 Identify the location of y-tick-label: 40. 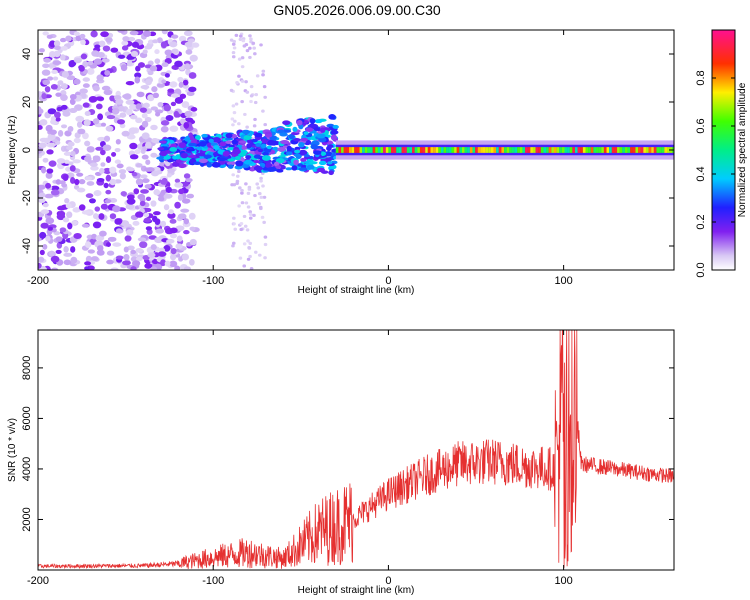
(27, 54).